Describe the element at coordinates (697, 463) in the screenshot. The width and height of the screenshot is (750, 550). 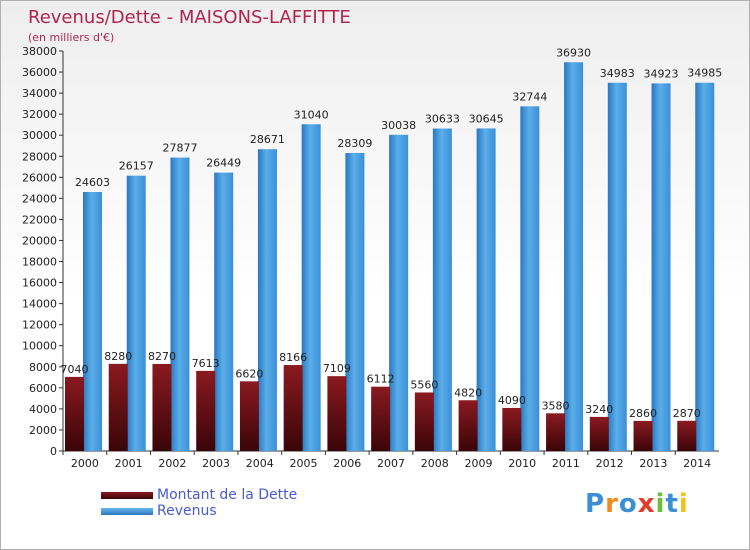
I see `x-tick-label: 2014` at that location.